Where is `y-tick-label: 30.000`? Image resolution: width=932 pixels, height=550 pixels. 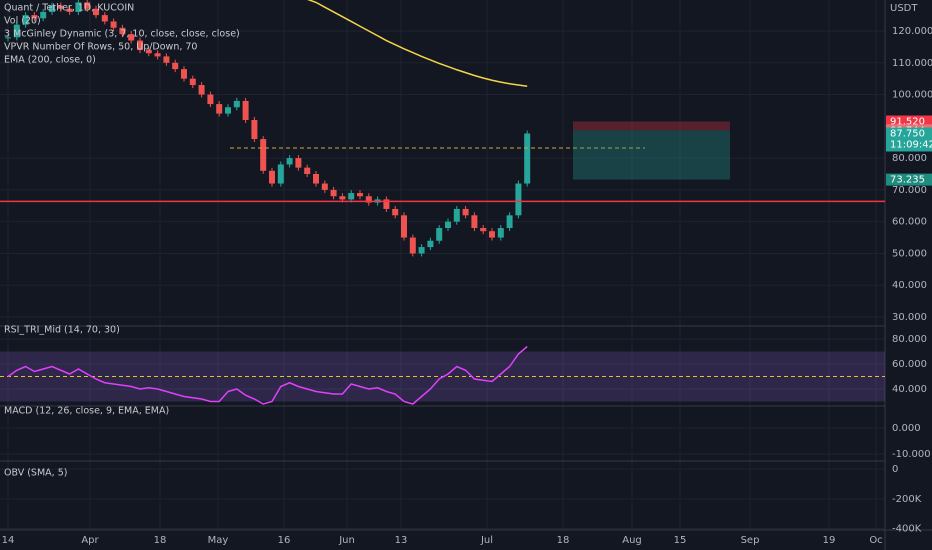 y-tick-label: 30.000 is located at coordinates (909, 317).